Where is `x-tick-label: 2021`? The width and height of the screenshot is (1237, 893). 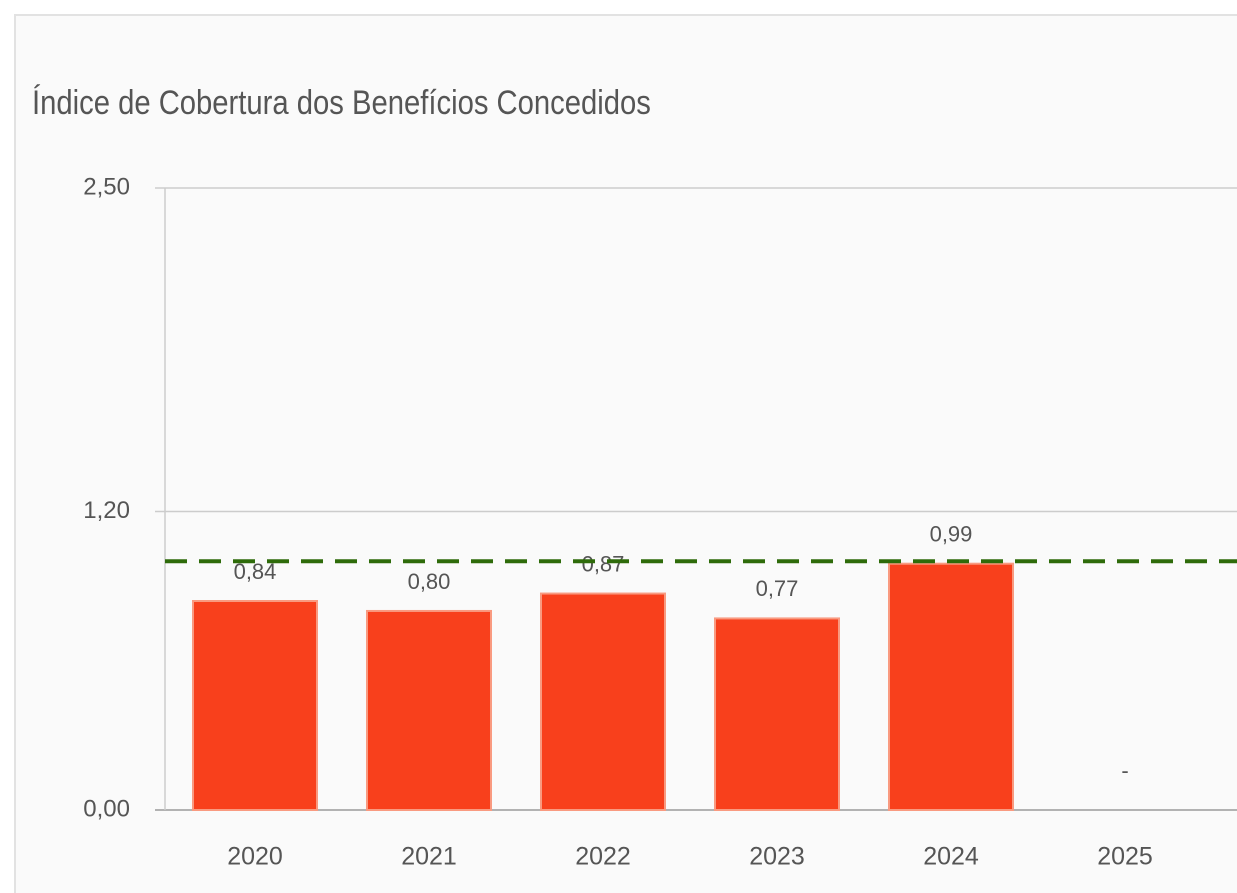
x-tick-label: 2021 is located at coordinates (429, 857).